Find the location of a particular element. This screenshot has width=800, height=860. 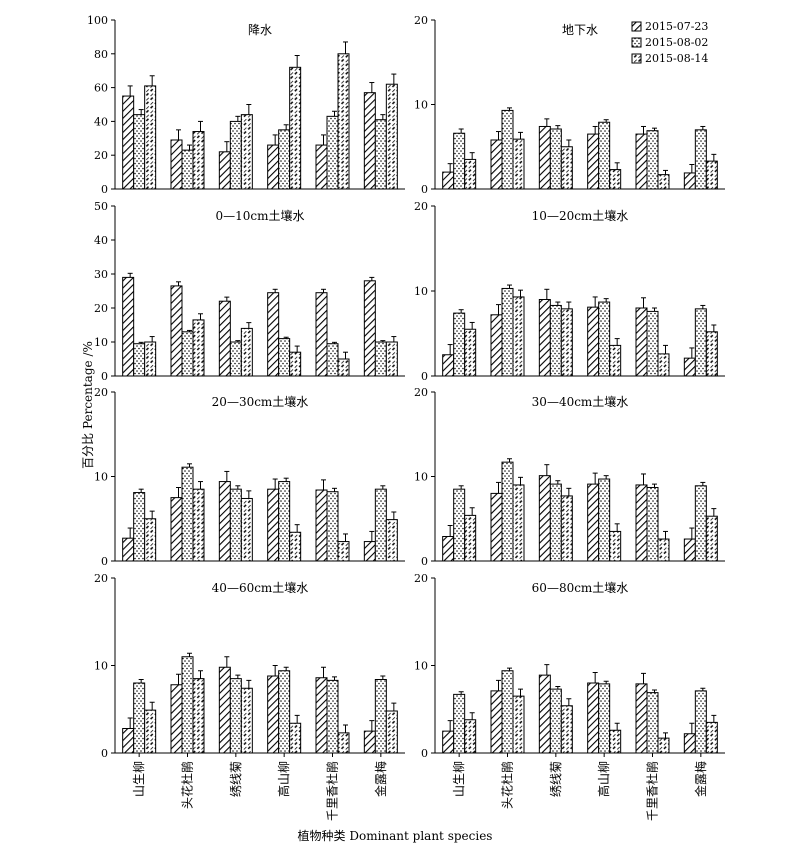

y-tick-label: 80 is located at coordinates (101, 54).